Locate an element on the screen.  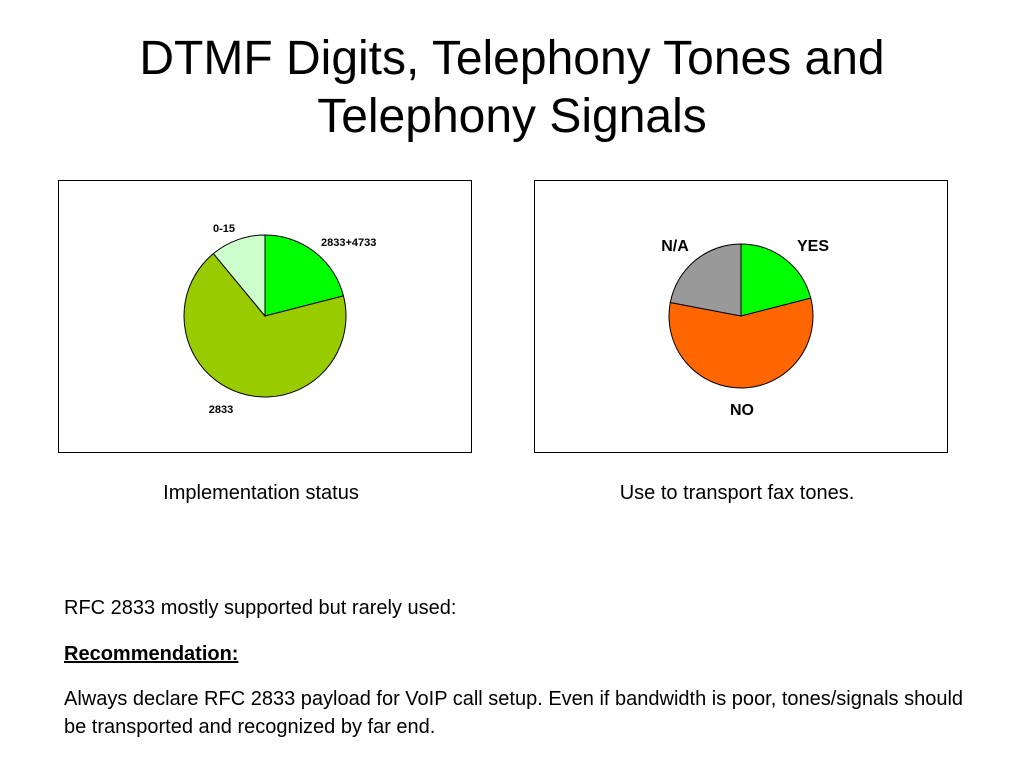
pie-label-no: NO is located at coordinates (742, 410).